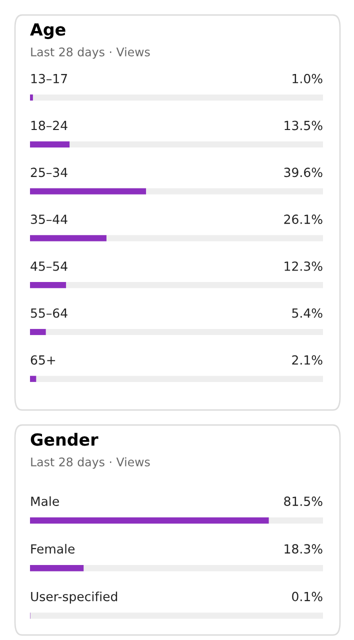  Describe the element at coordinates (49, 313) in the screenshot. I see `category-label: 55–64` at that location.